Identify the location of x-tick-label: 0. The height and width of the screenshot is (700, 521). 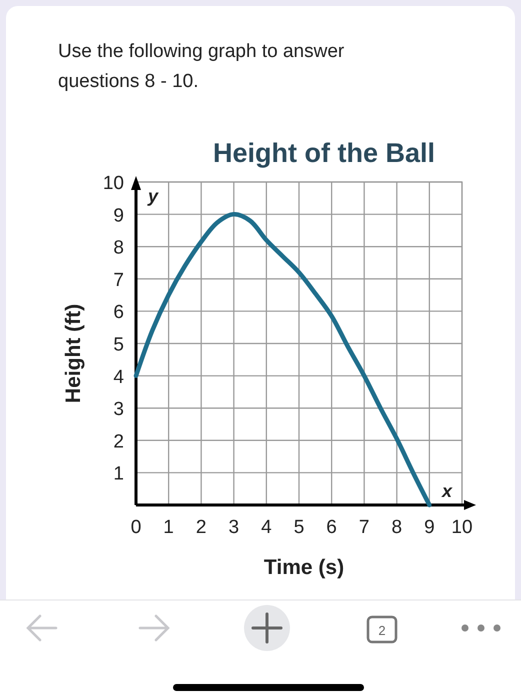
(136, 527).